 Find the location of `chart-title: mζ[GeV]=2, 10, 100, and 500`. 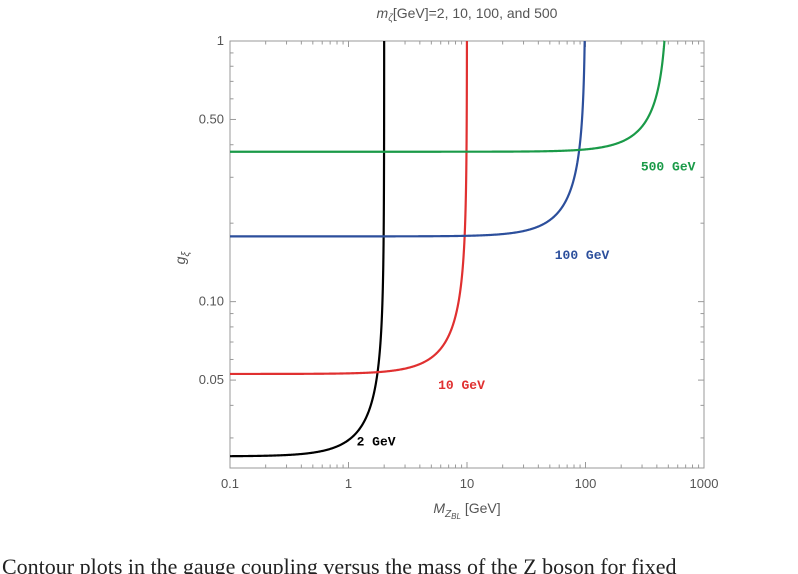

chart-title: mζ[GeV]=2, 10, 100, and 500 is located at coordinates (467, 14).